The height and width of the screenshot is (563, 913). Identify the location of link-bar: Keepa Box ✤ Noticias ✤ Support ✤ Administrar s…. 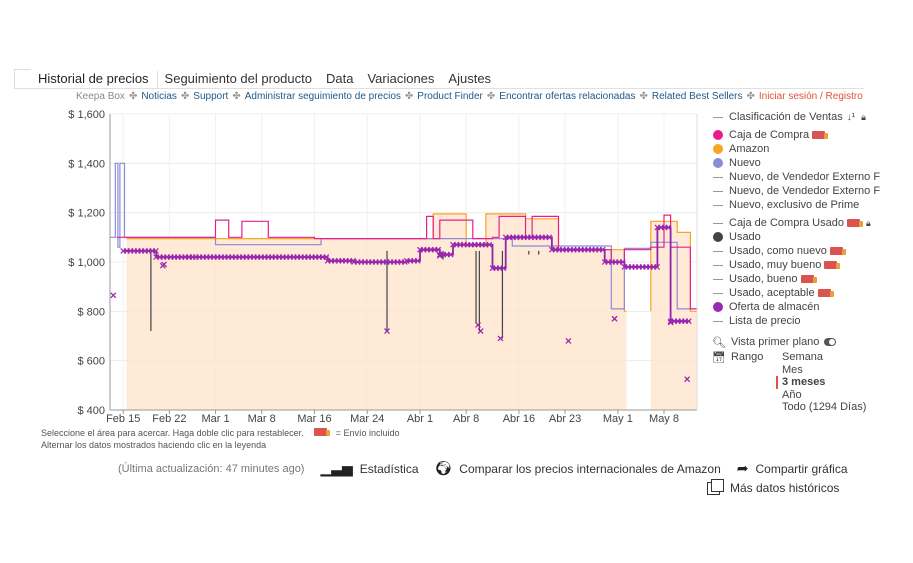
(469, 96).